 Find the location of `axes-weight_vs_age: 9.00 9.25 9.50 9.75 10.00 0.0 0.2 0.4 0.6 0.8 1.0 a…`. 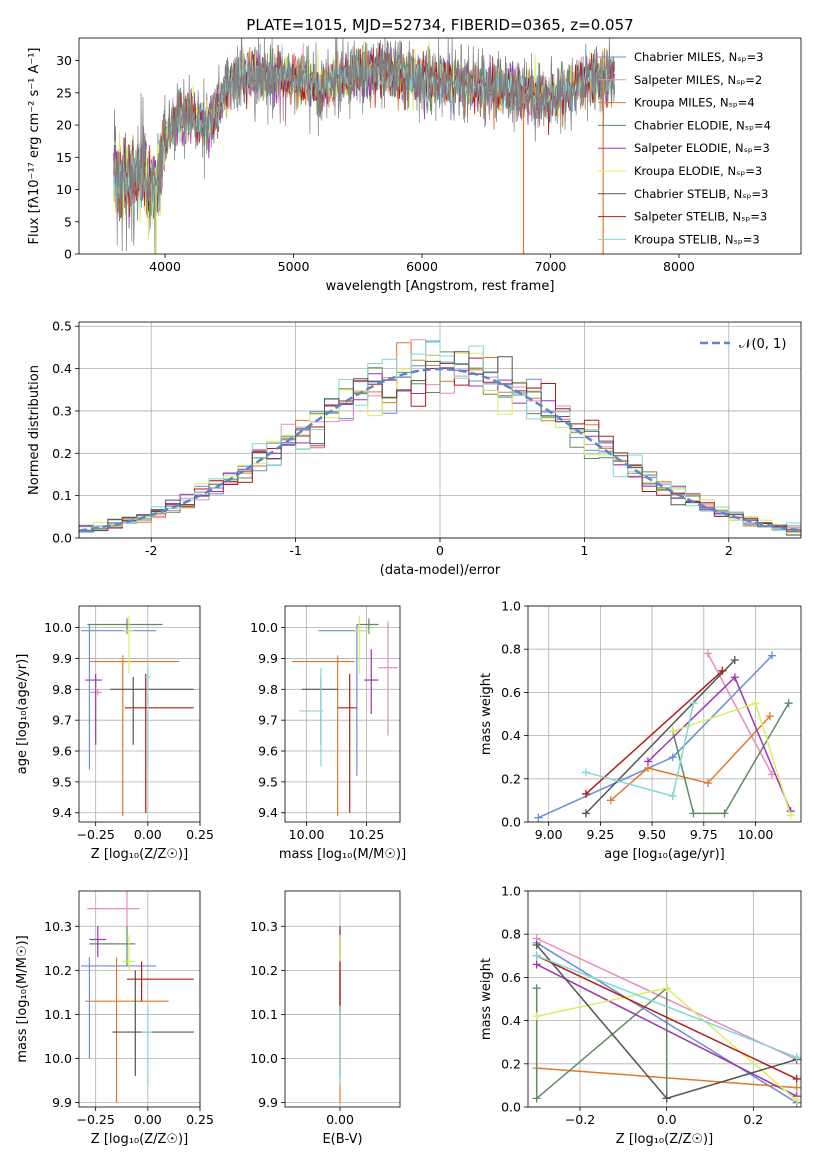

axes-weight_vs_age: 9.00 9.25 9.50 9.75 10.00 0.0 0.2 0.4 0.6 0.8 1.0 a… is located at coordinates (640, 730).